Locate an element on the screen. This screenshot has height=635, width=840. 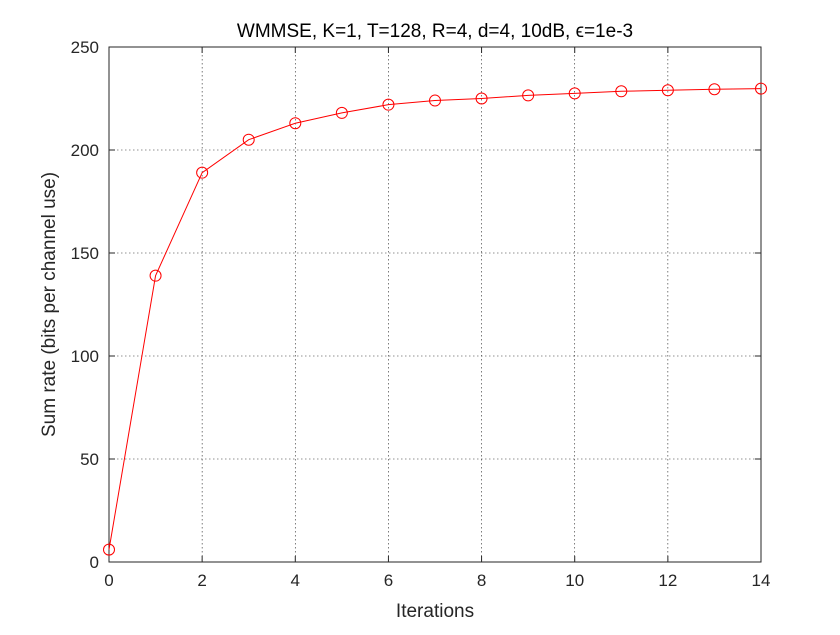
y-tick-label: 50 is located at coordinates (89, 459).